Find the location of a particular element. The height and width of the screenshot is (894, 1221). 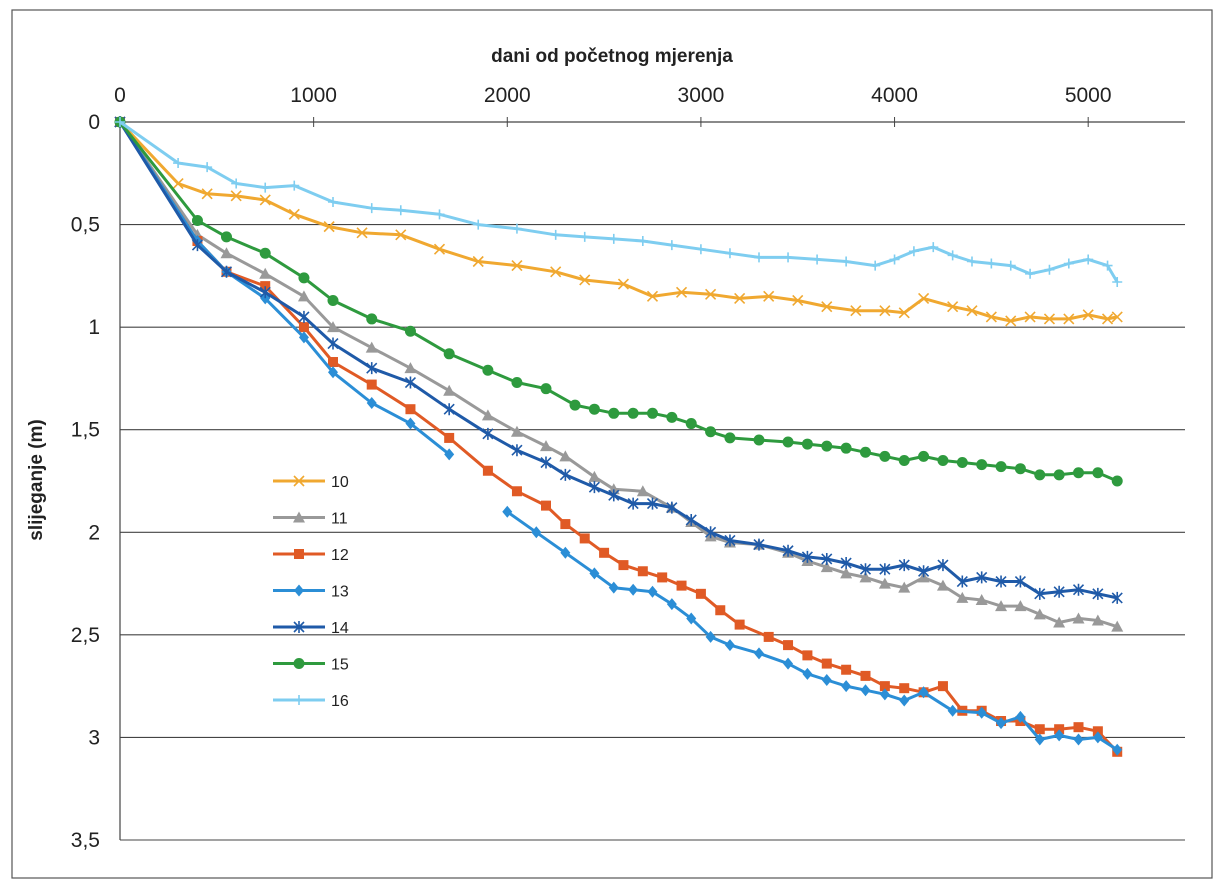

y-axis-title: slijeganje (m) is located at coordinates (36, 479).